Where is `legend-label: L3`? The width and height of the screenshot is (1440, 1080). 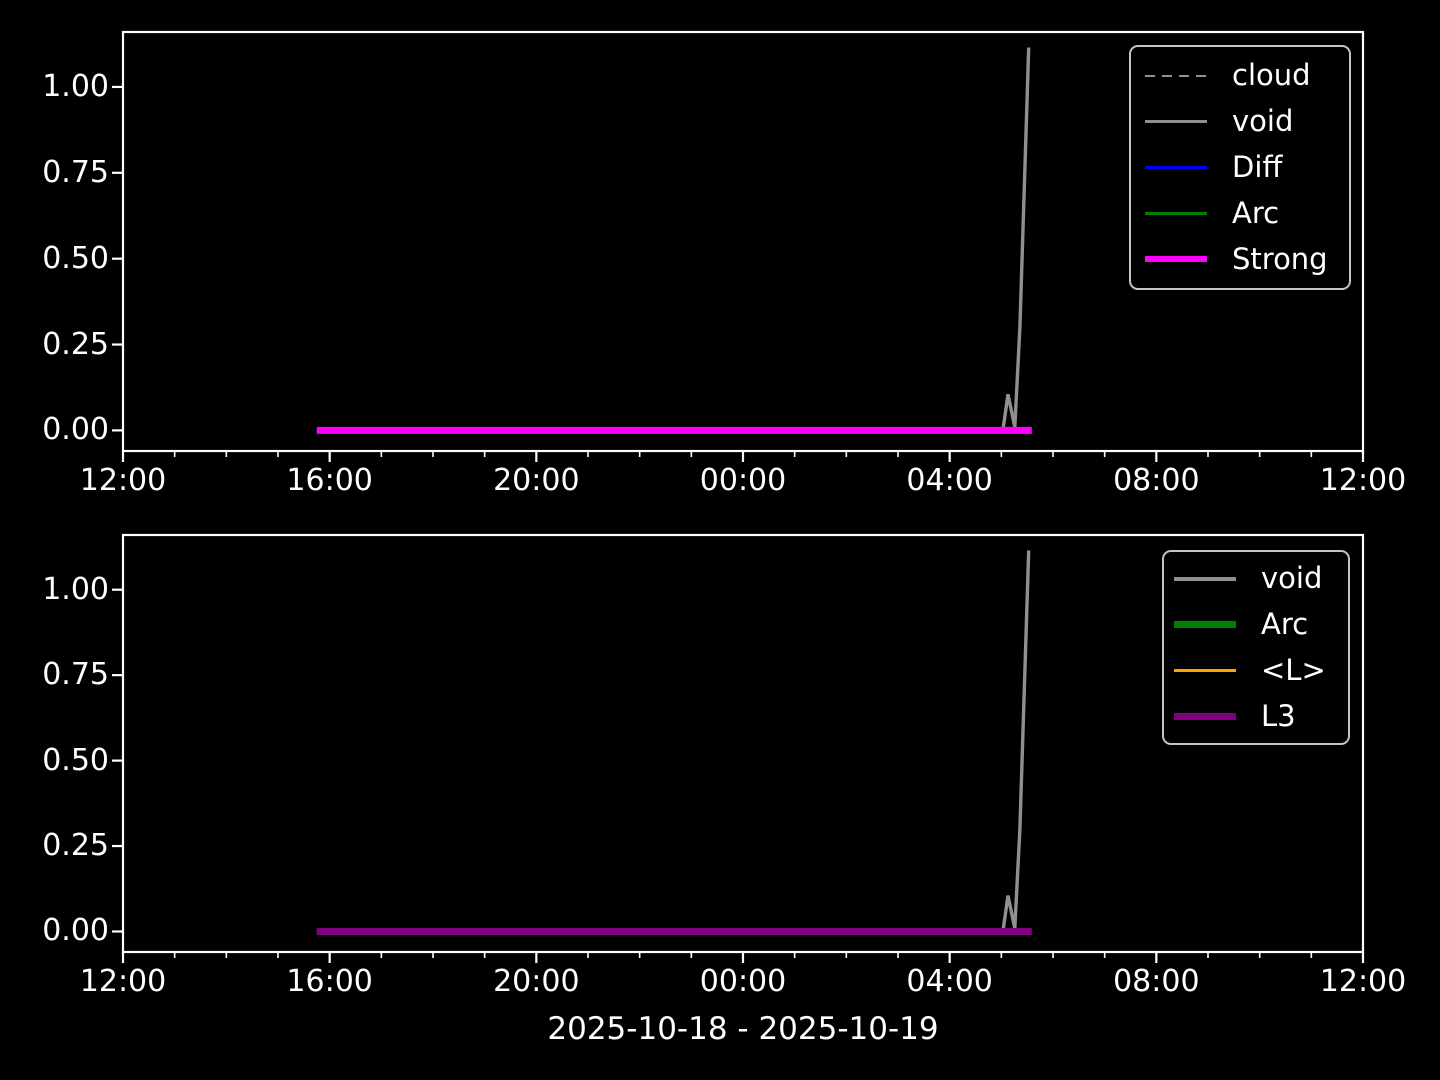 legend-label: L3 is located at coordinates (1278, 715).